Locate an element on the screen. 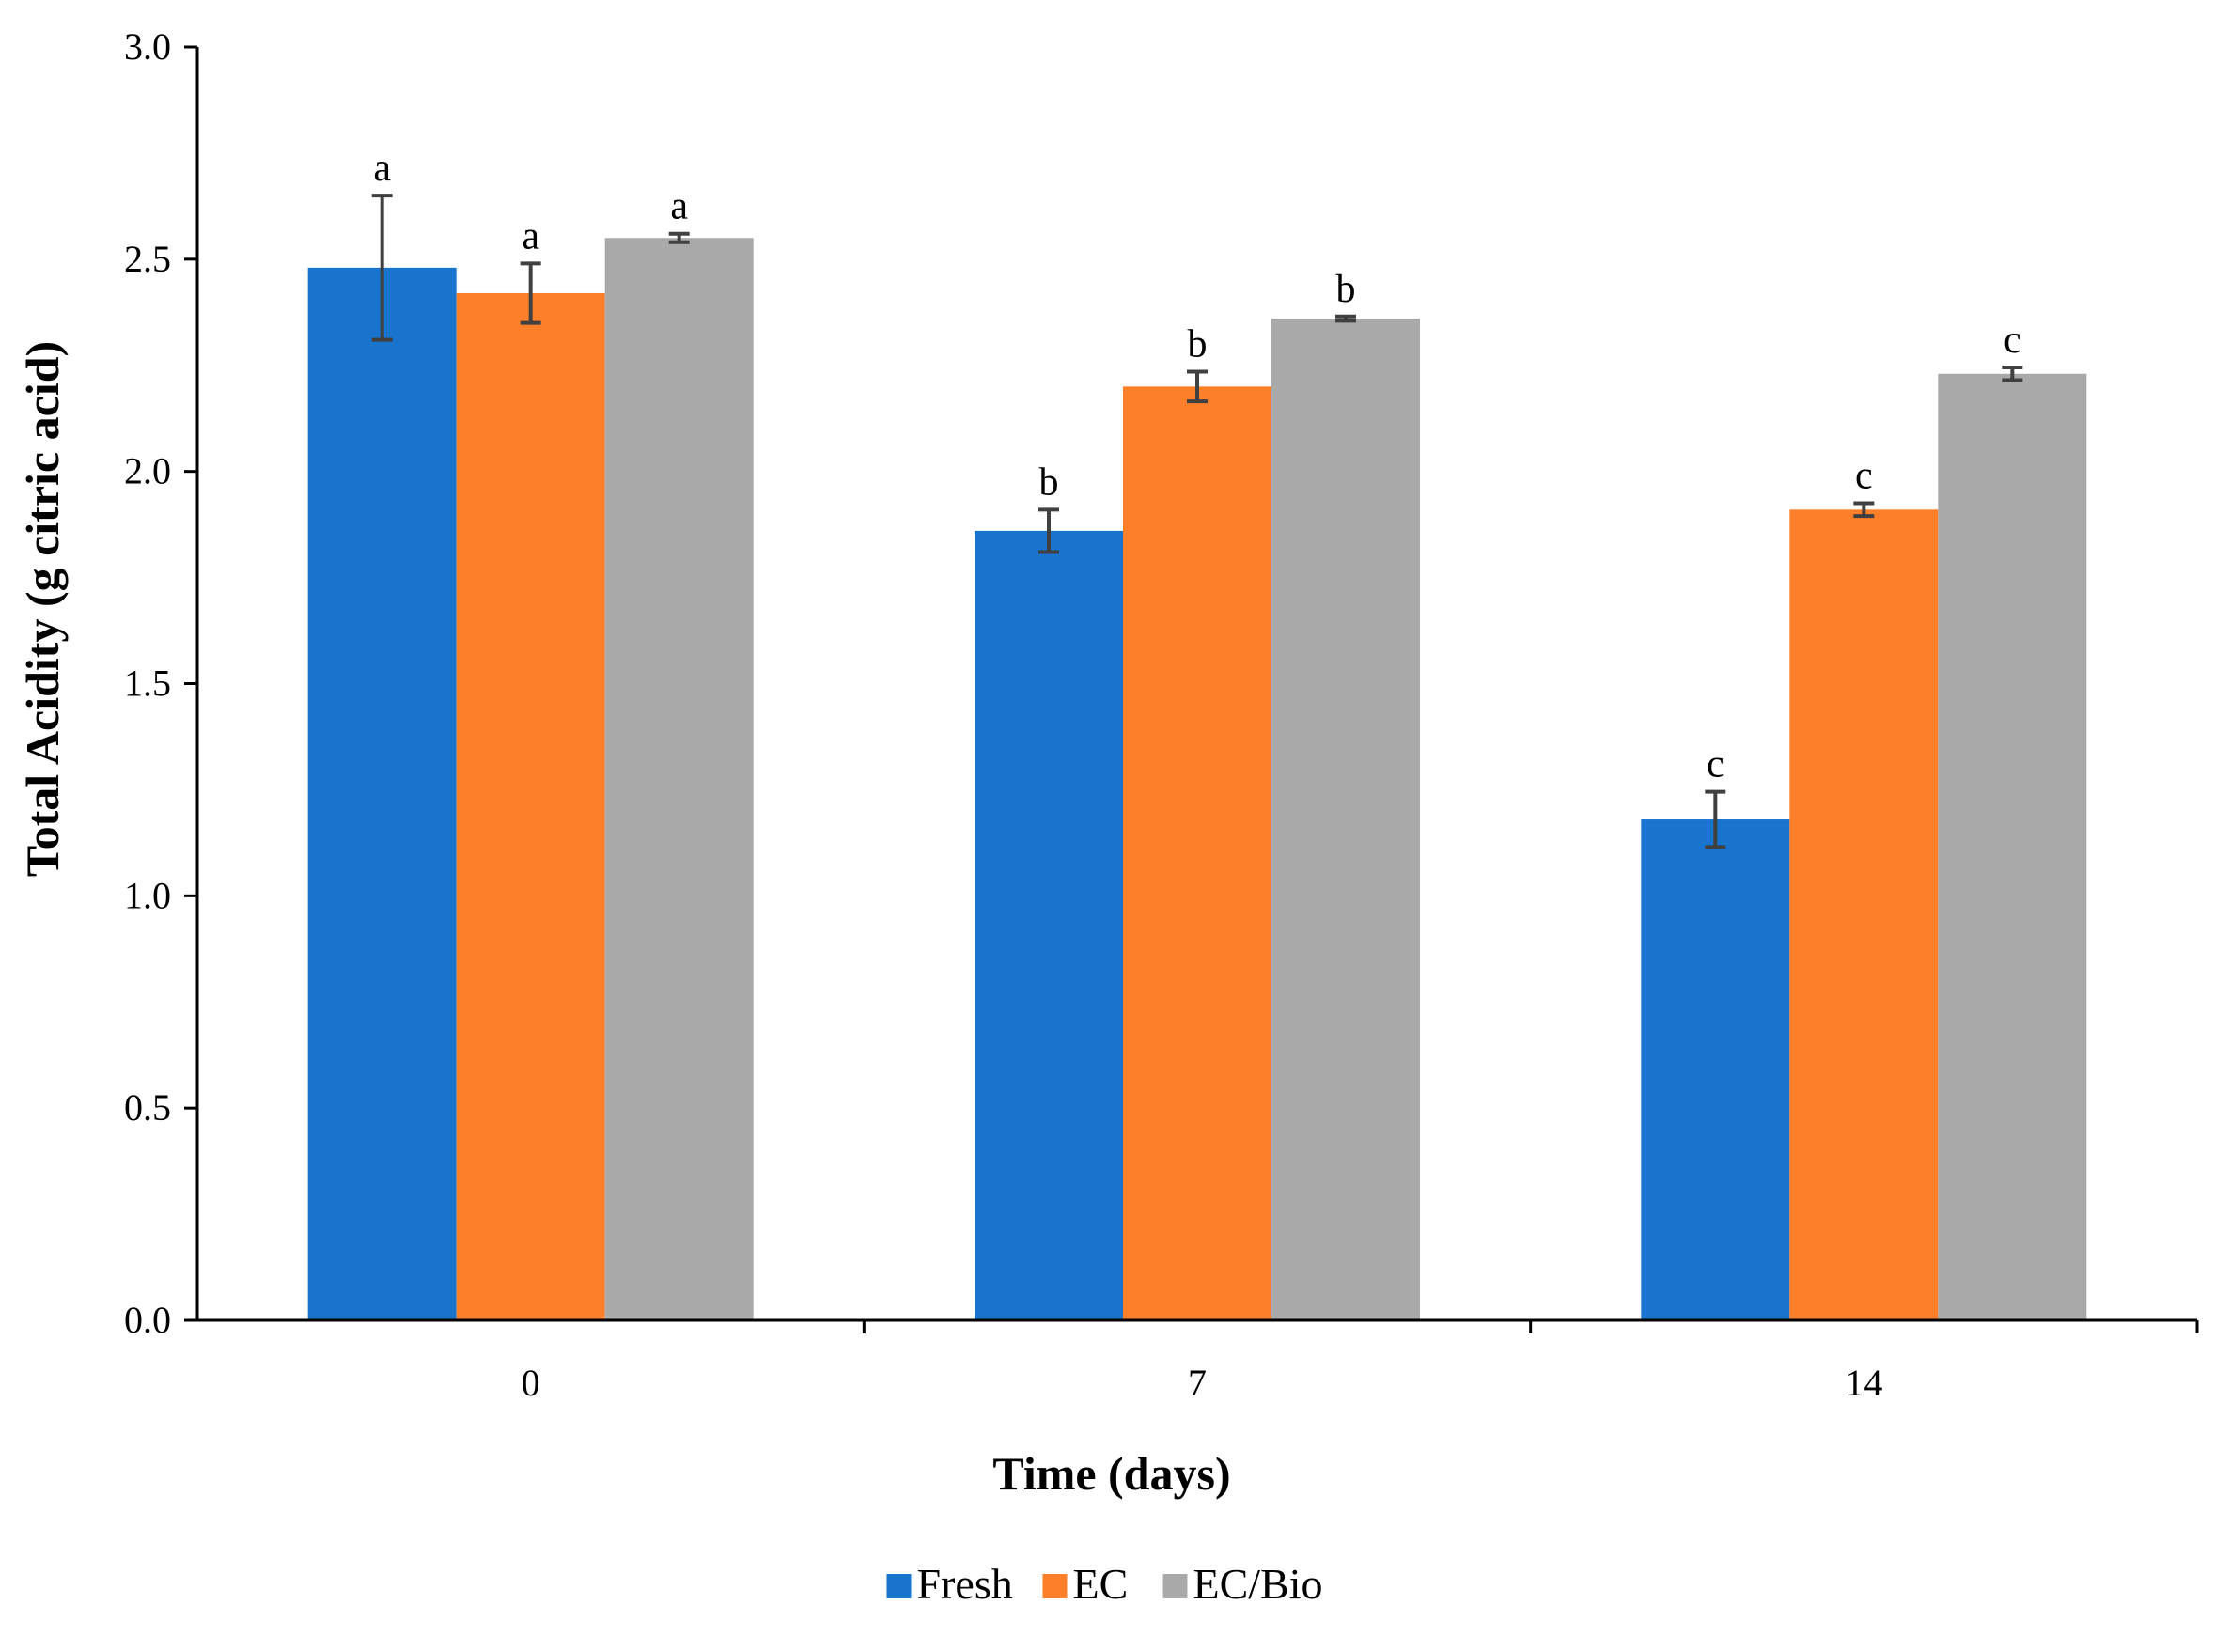  legend-label: EC is located at coordinates (1101, 1584).